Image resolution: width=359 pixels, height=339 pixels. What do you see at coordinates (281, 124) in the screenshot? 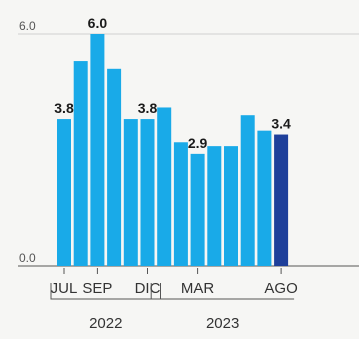
I see `data-label: 3.4` at bounding box center [281, 124].